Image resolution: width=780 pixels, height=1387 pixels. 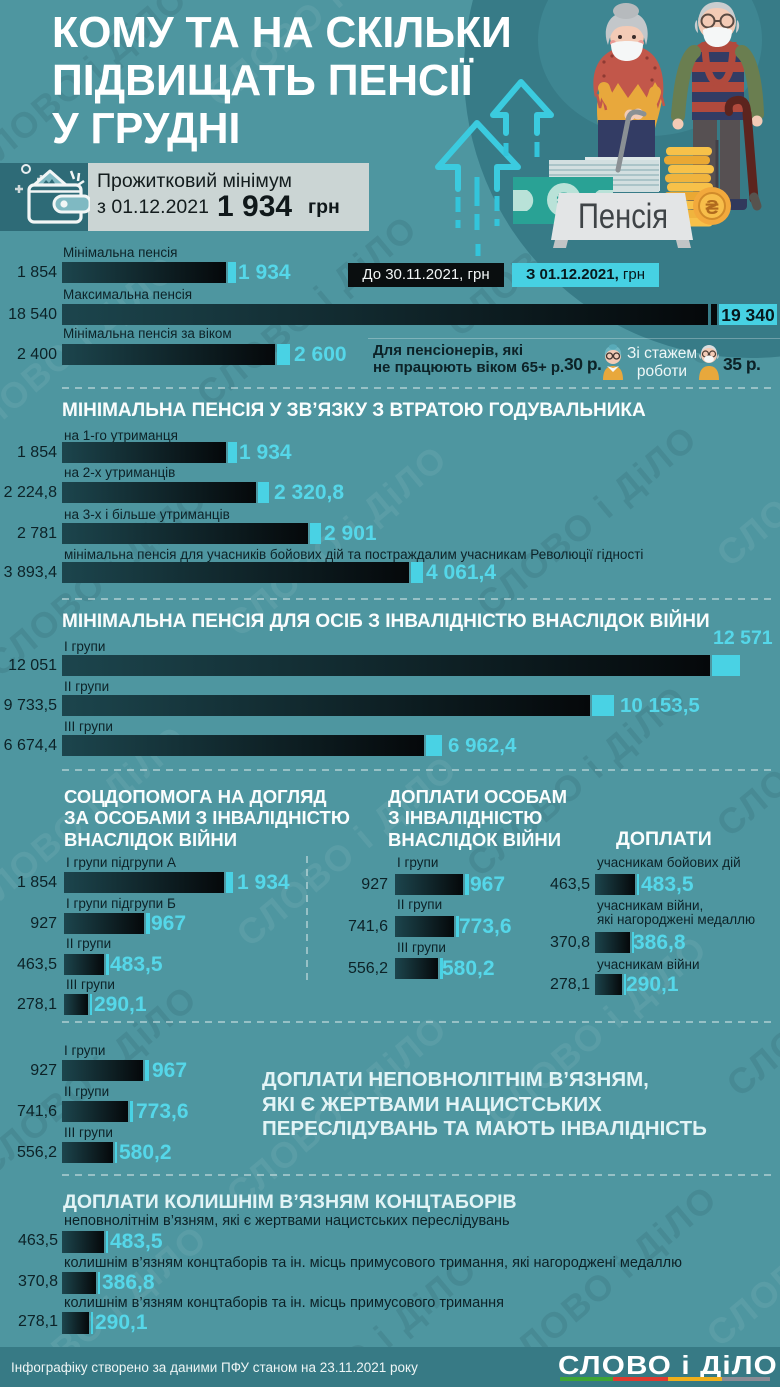 What do you see at coordinates (623, 216) in the screenshot?
I see `svg-text: Пенсія` at bounding box center [623, 216].